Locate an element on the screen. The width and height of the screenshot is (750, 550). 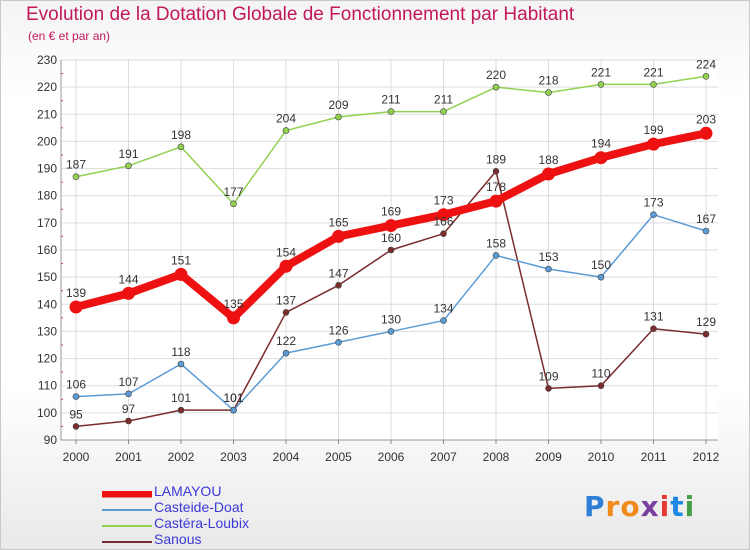
y-tick-label: 220 is located at coordinates (47, 87).